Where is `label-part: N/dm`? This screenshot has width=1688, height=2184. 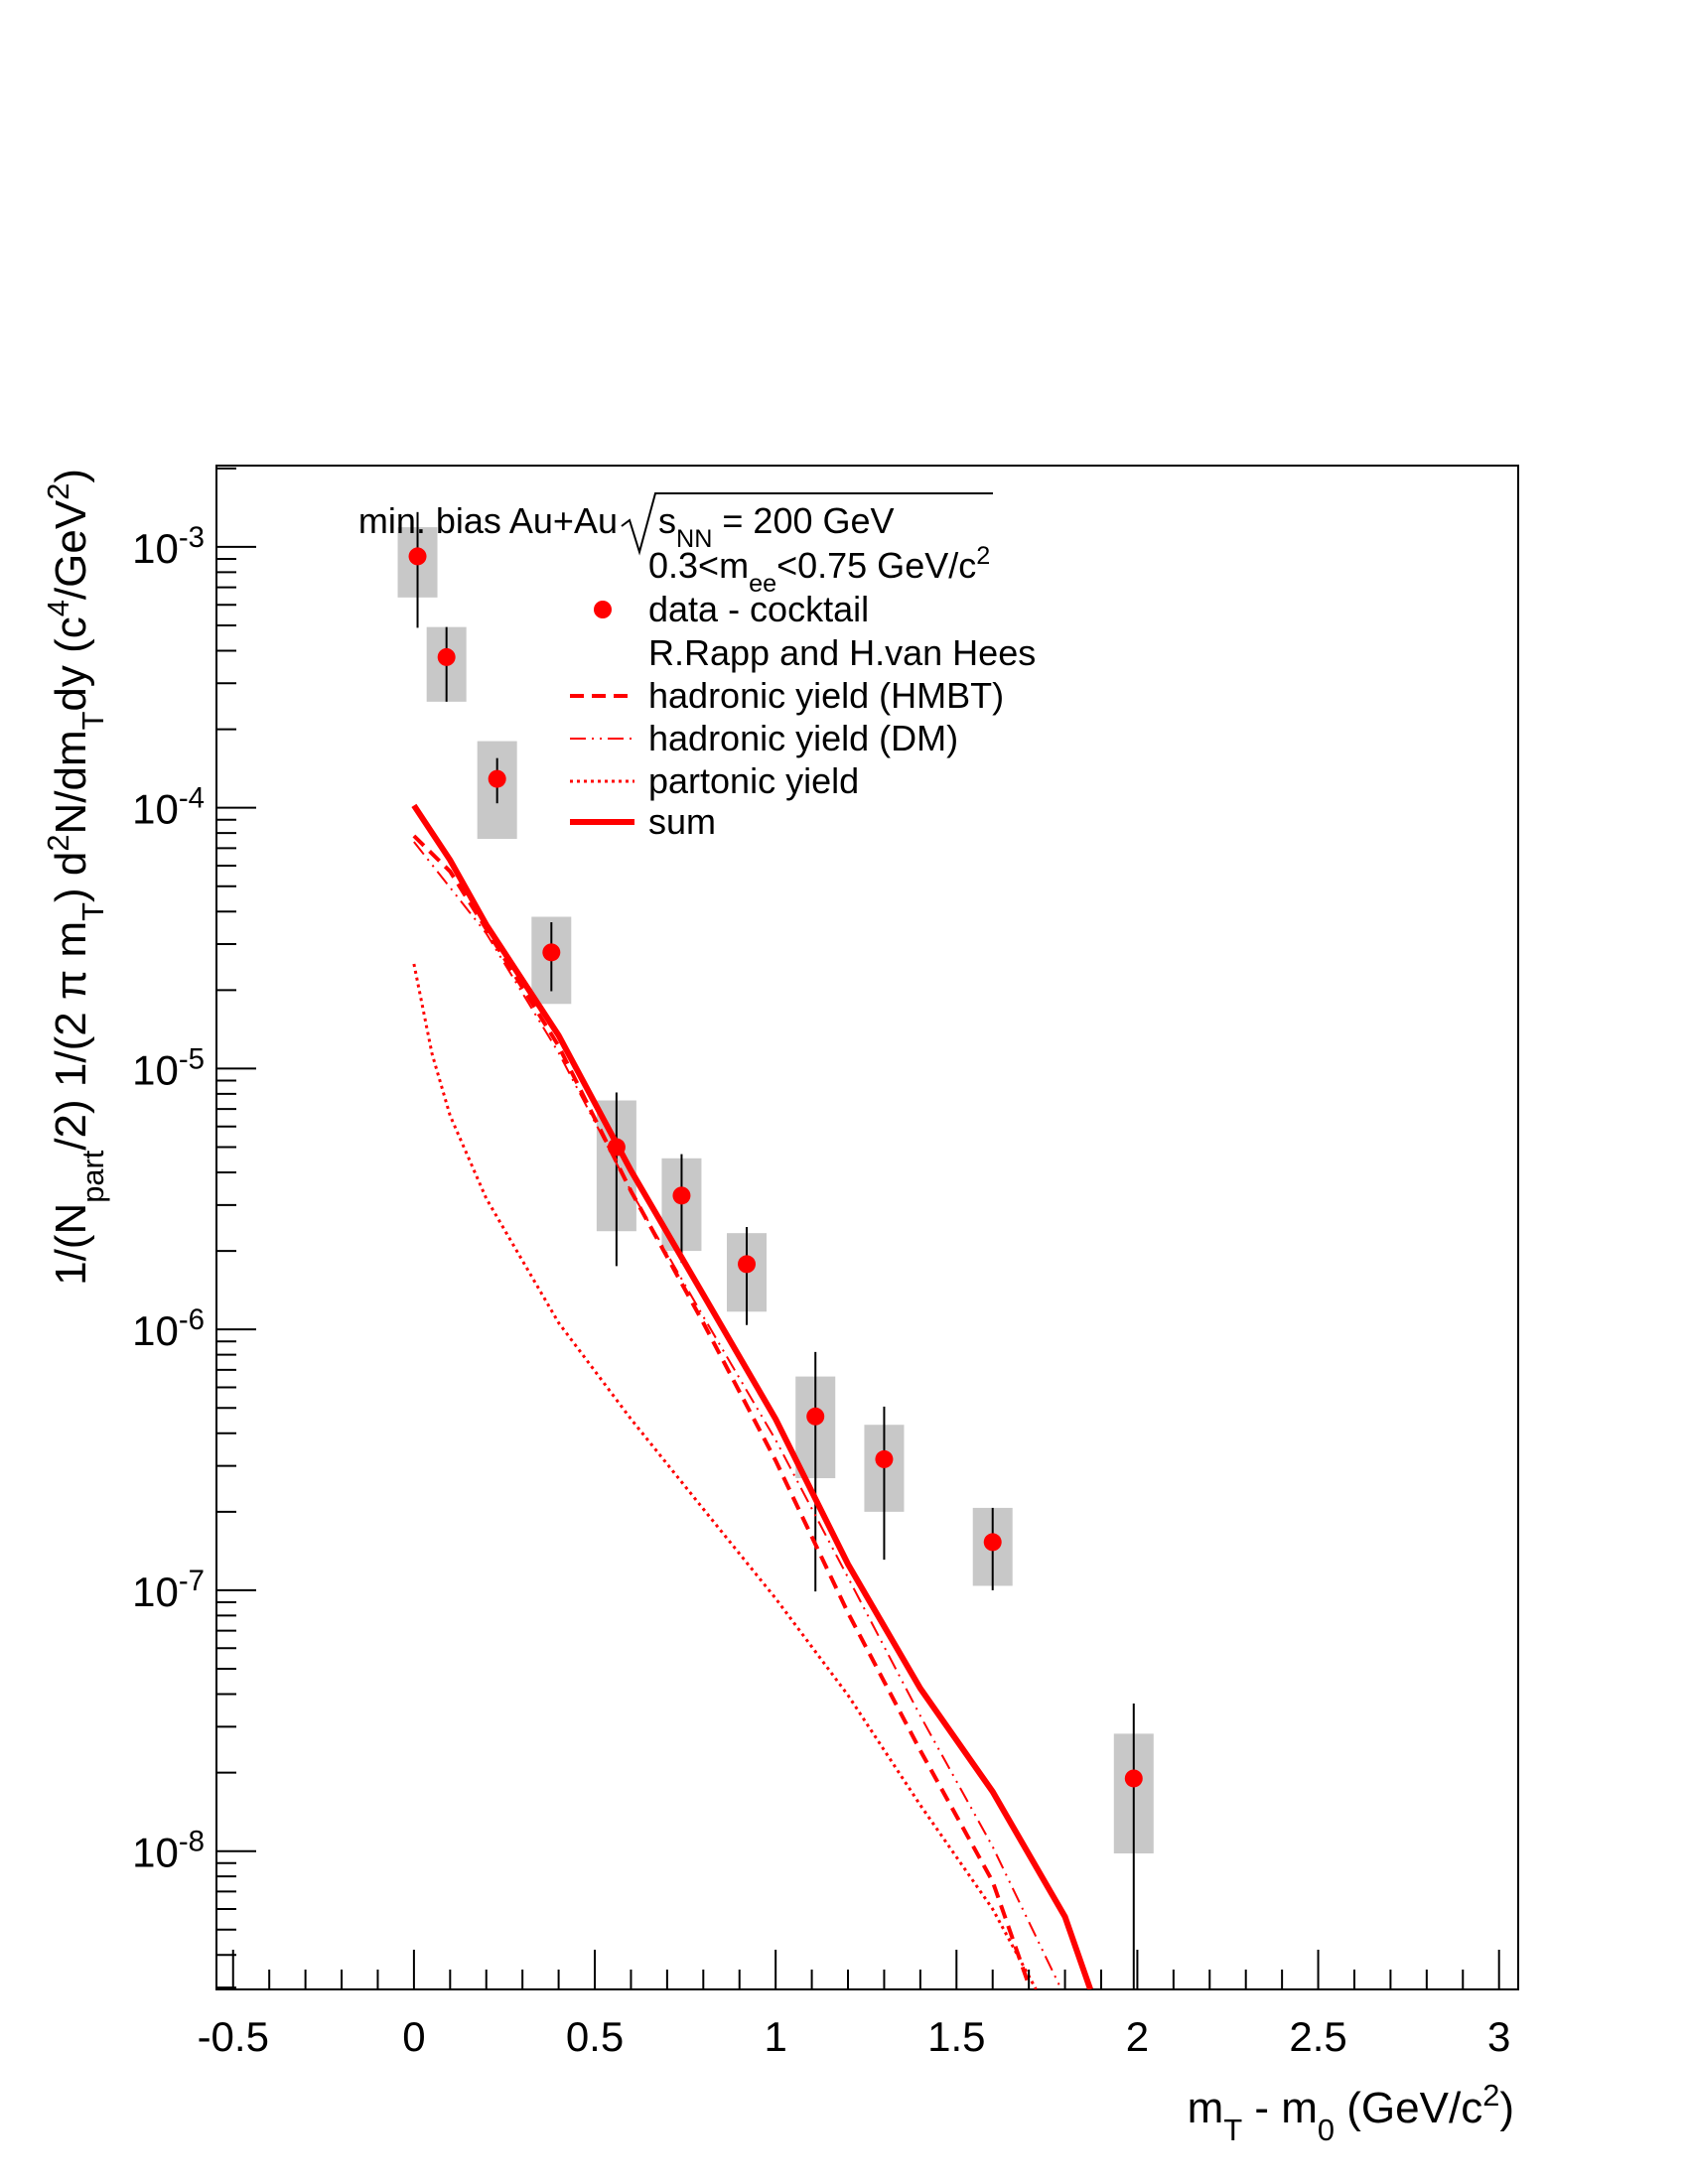 label-part: N/dm is located at coordinates (71, 782).